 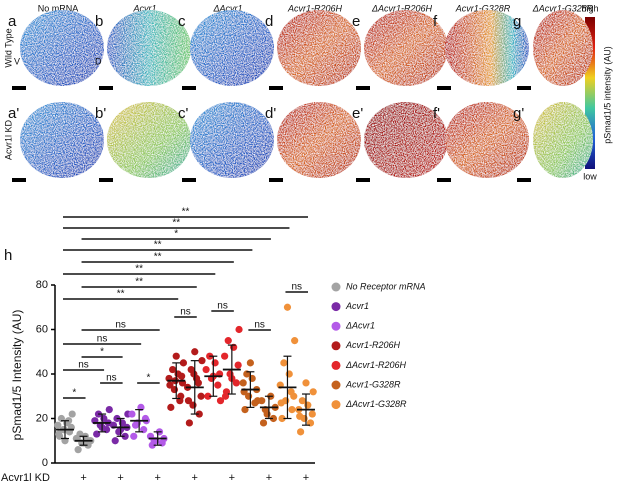 I want to click on legend-label: Acvr1-G328R, so click(x=373, y=384).